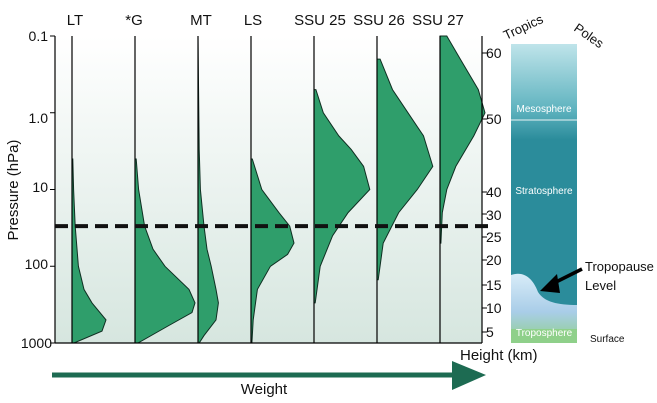 Image resolution: width=657 pixels, height=403 pixels. I want to click on height-tick-30: 30, so click(494, 215).